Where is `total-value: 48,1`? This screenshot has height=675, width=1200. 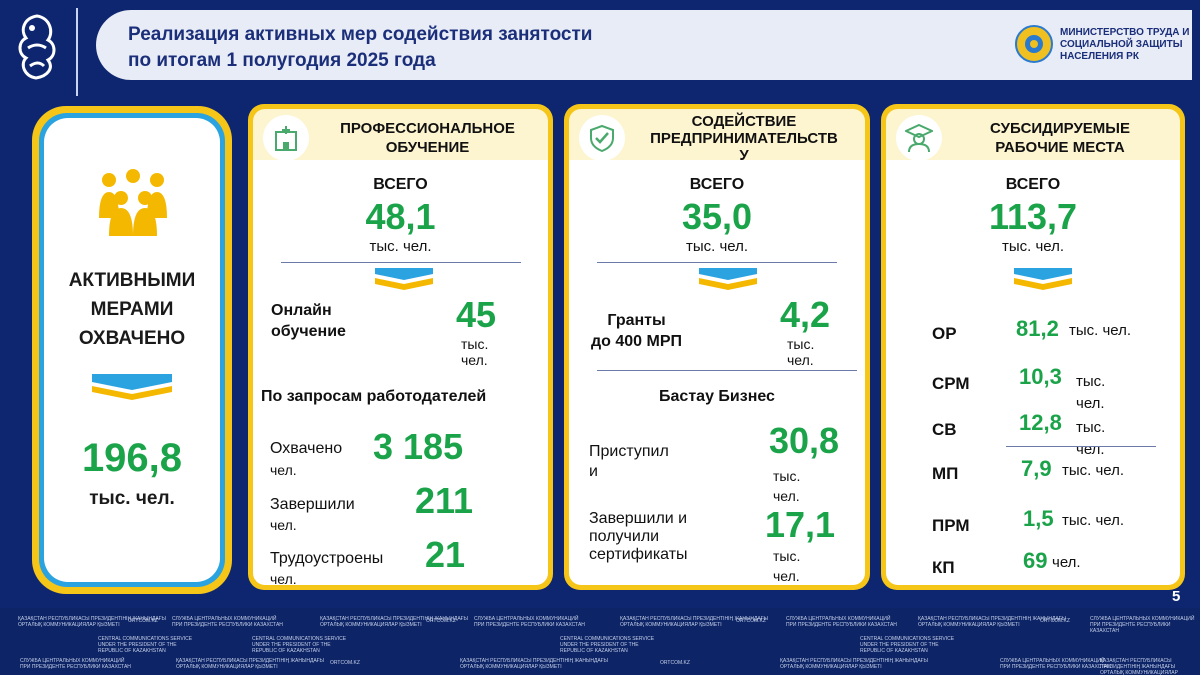
total-value: 48,1 is located at coordinates (400, 216).